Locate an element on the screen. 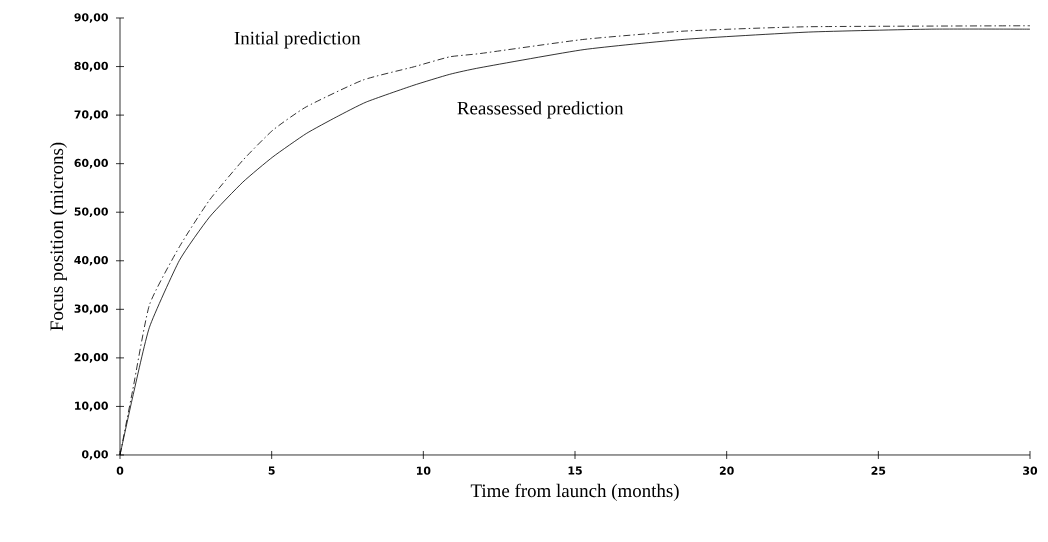  x-tick-label: 10 is located at coordinates (423, 470).